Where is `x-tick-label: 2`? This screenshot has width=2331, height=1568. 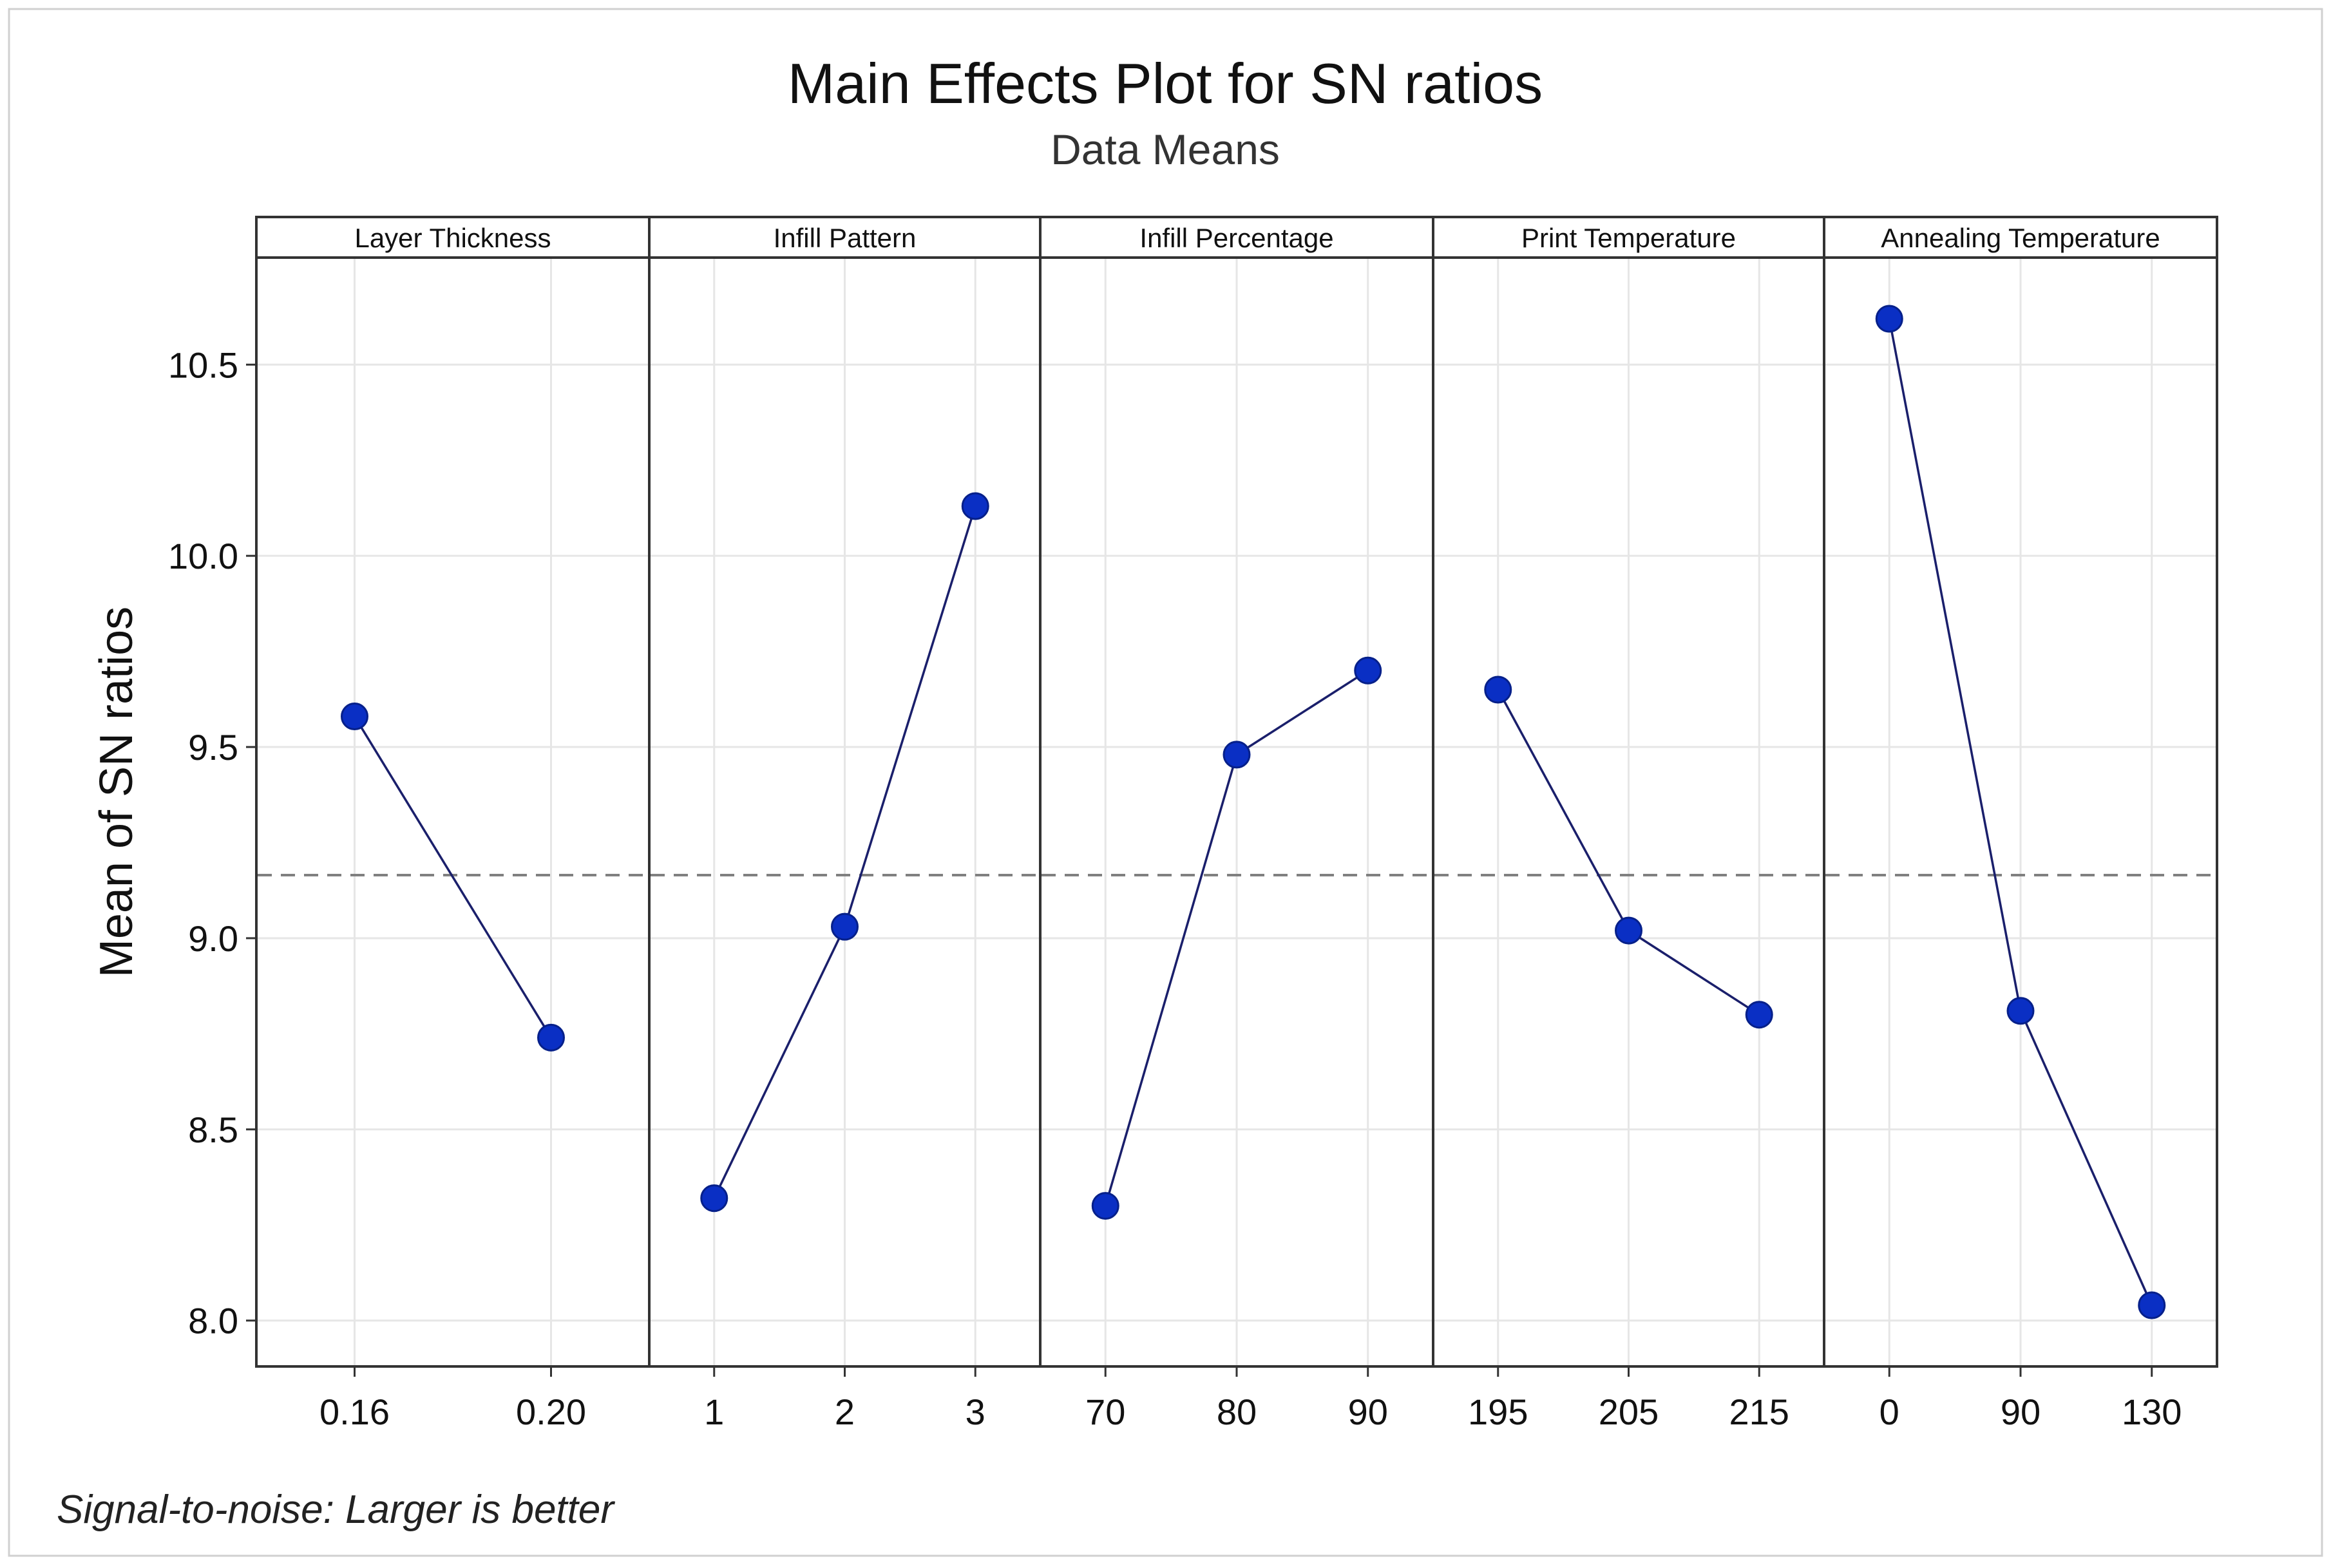 x-tick-label: 2 is located at coordinates (845, 1412).